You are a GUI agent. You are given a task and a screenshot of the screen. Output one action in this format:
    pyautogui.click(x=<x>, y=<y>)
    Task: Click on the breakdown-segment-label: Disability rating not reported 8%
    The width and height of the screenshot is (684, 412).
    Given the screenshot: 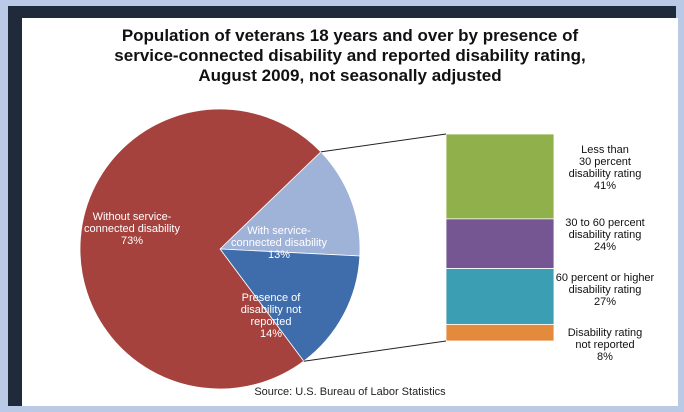 What is the action you would take?
    pyautogui.click(x=605, y=345)
    